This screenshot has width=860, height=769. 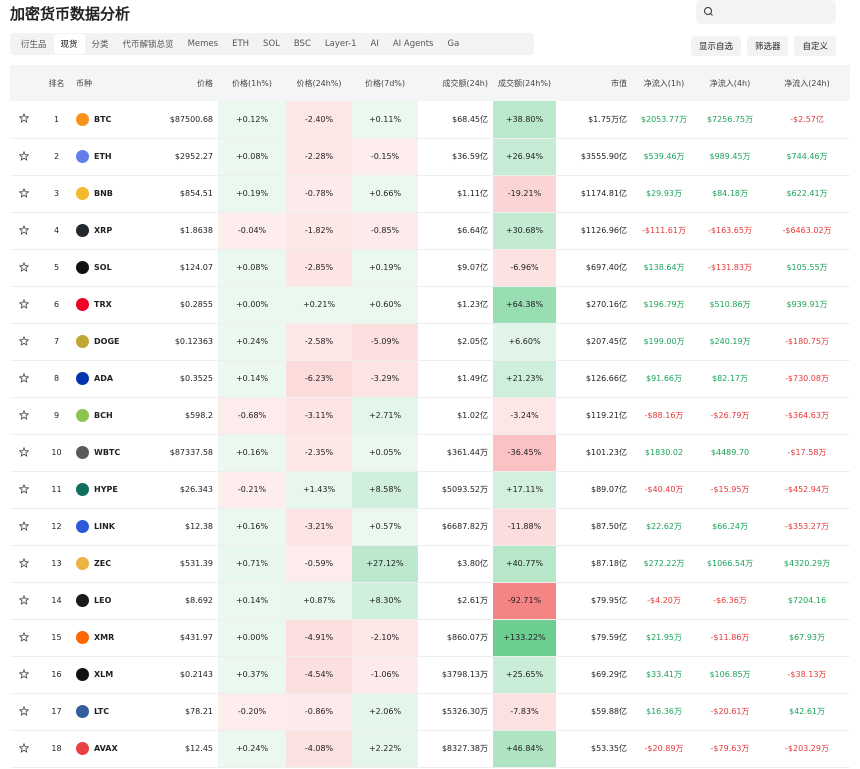 I want to click on tab: 衍生品, so click(x=34, y=45).